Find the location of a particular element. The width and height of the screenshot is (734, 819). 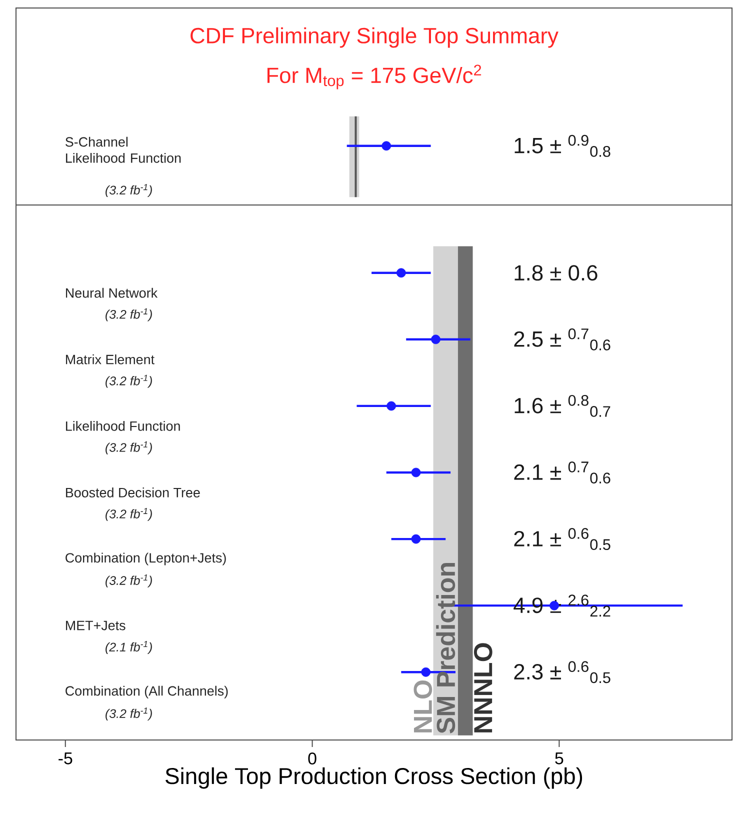

annotation: SM Prediction is located at coordinates (446, 648).